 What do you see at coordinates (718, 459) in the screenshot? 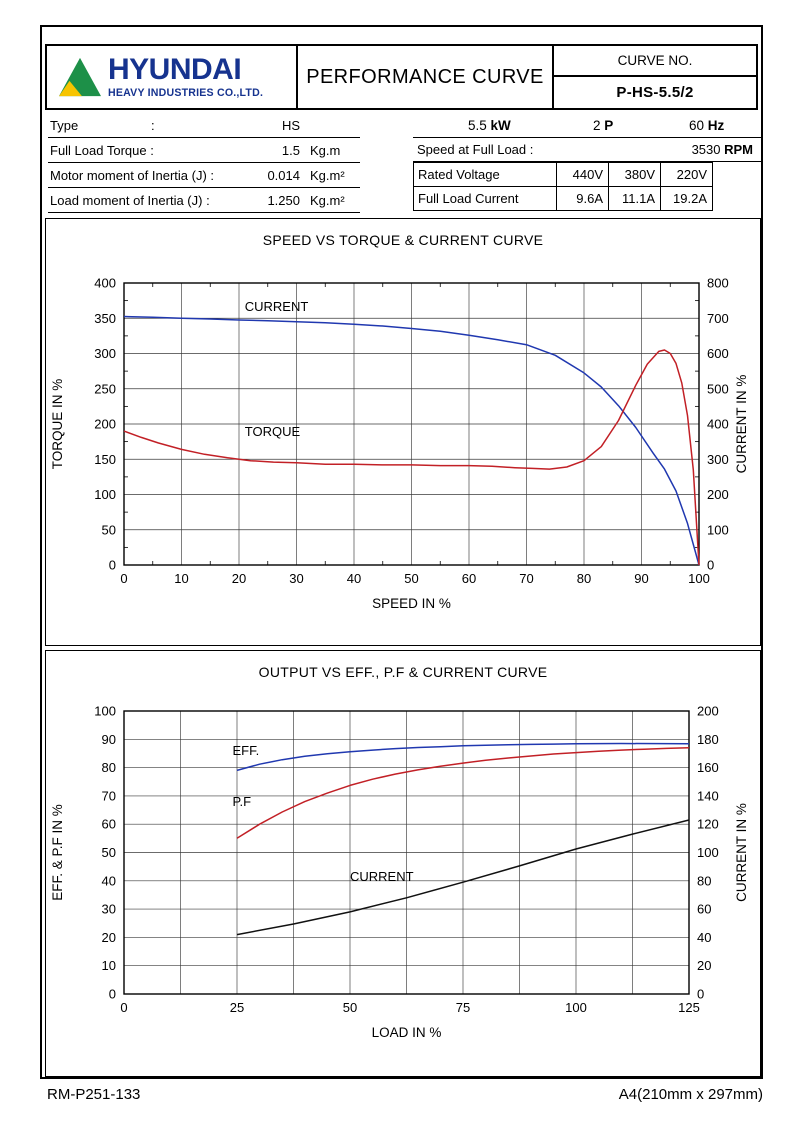
I see `y-right-tick-label: 300` at bounding box center [718, 459].